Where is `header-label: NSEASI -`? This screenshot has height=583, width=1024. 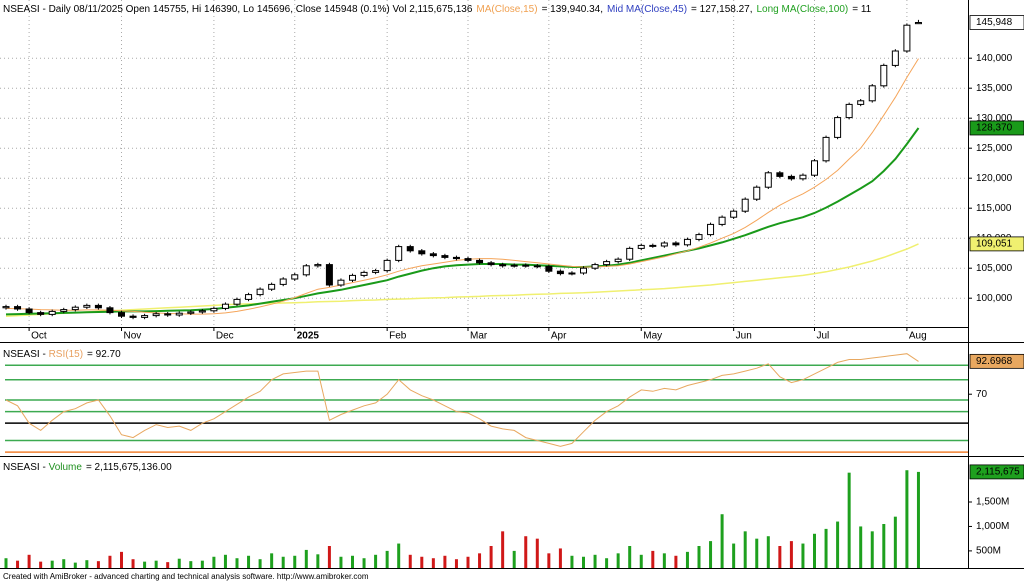 header-label: NSEASI - is located at coordinates (26, 467).